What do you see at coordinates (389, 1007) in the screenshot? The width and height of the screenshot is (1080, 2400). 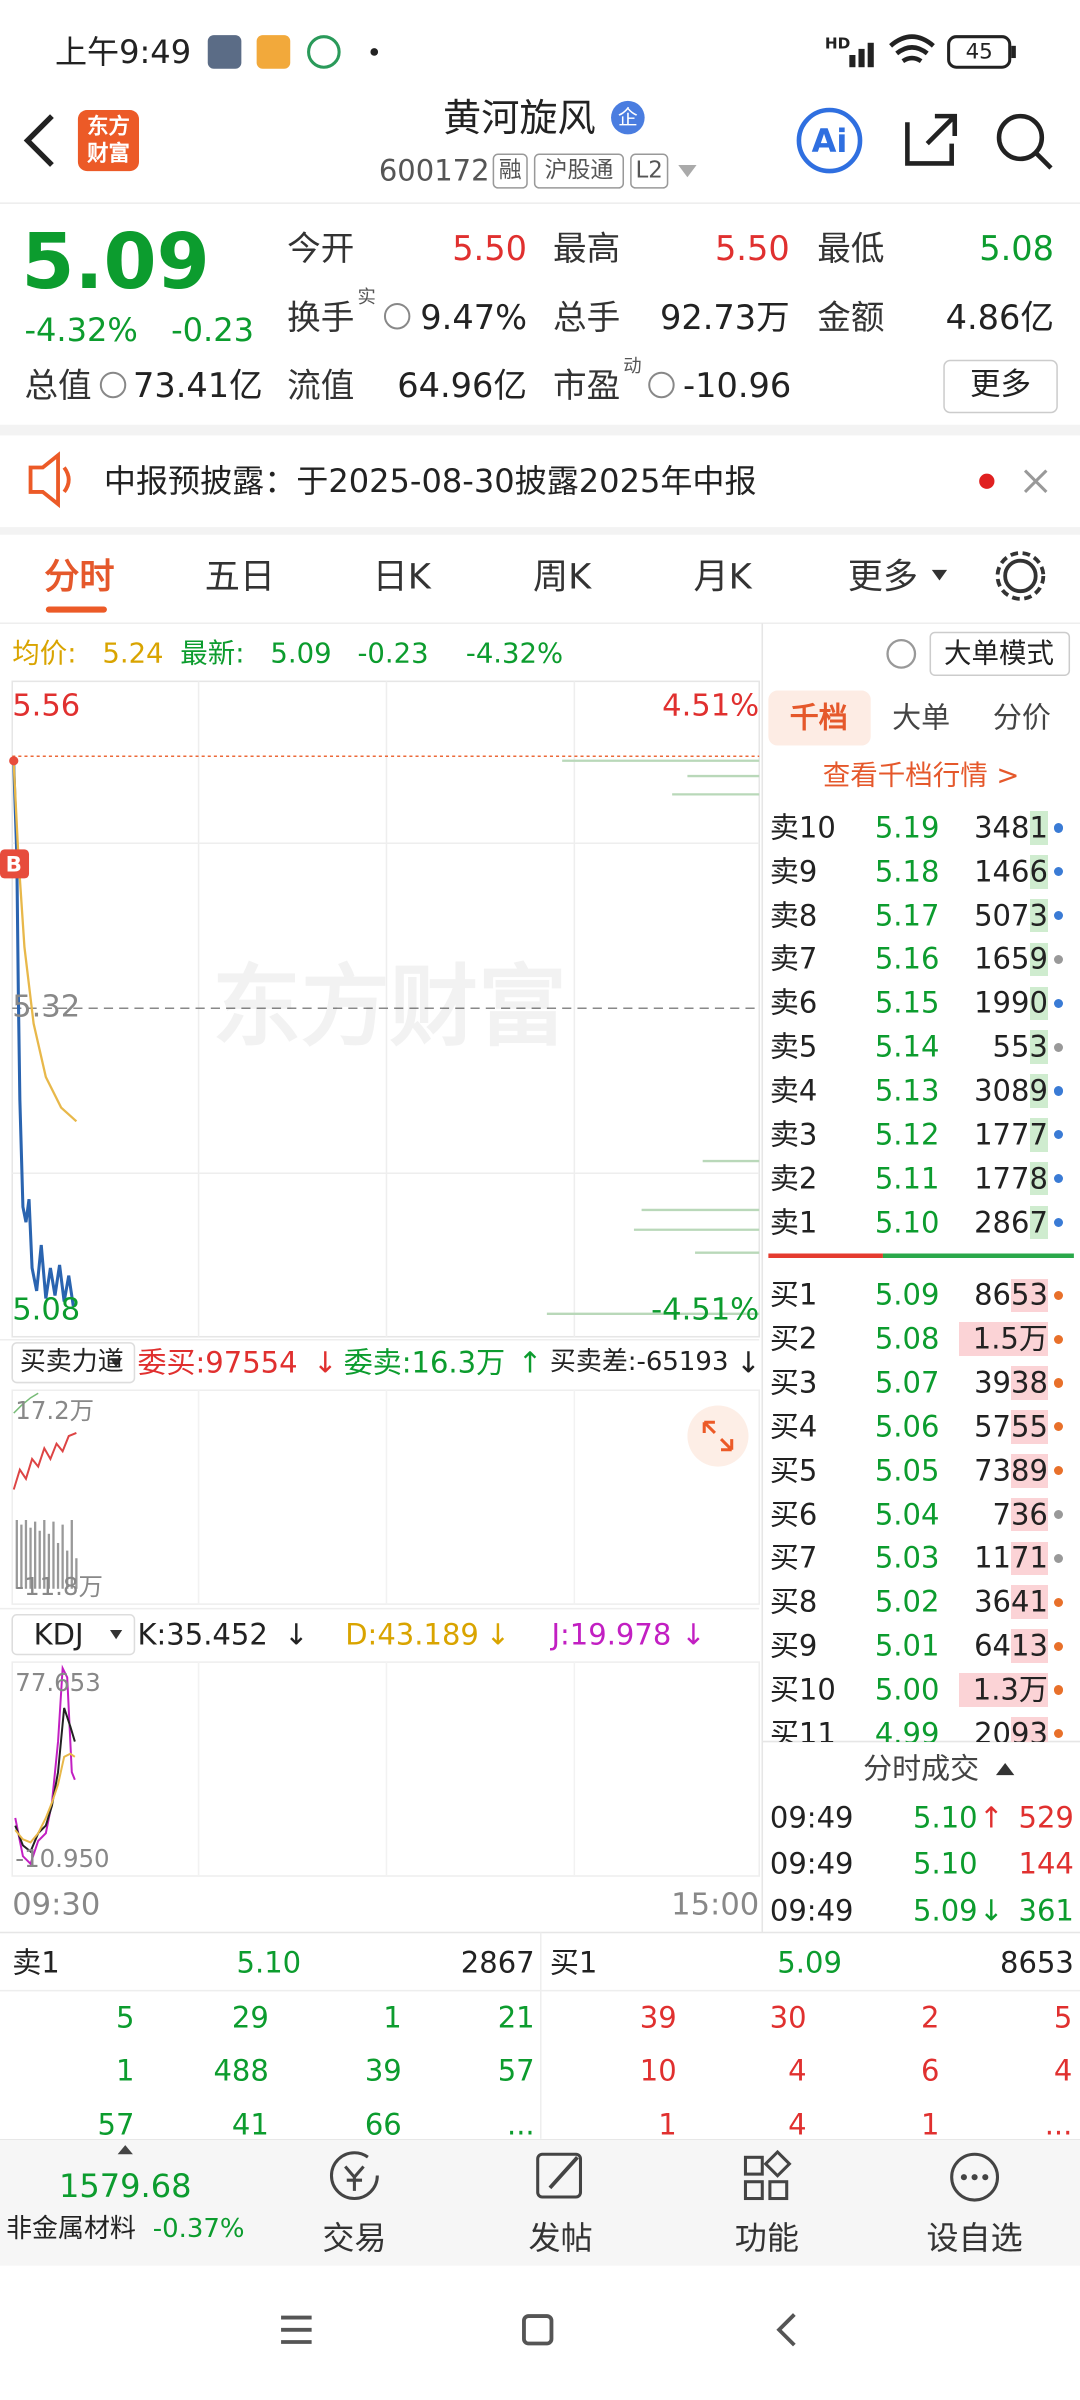 I see `watermark: 东方财富` at bounding box center [389, 1007].